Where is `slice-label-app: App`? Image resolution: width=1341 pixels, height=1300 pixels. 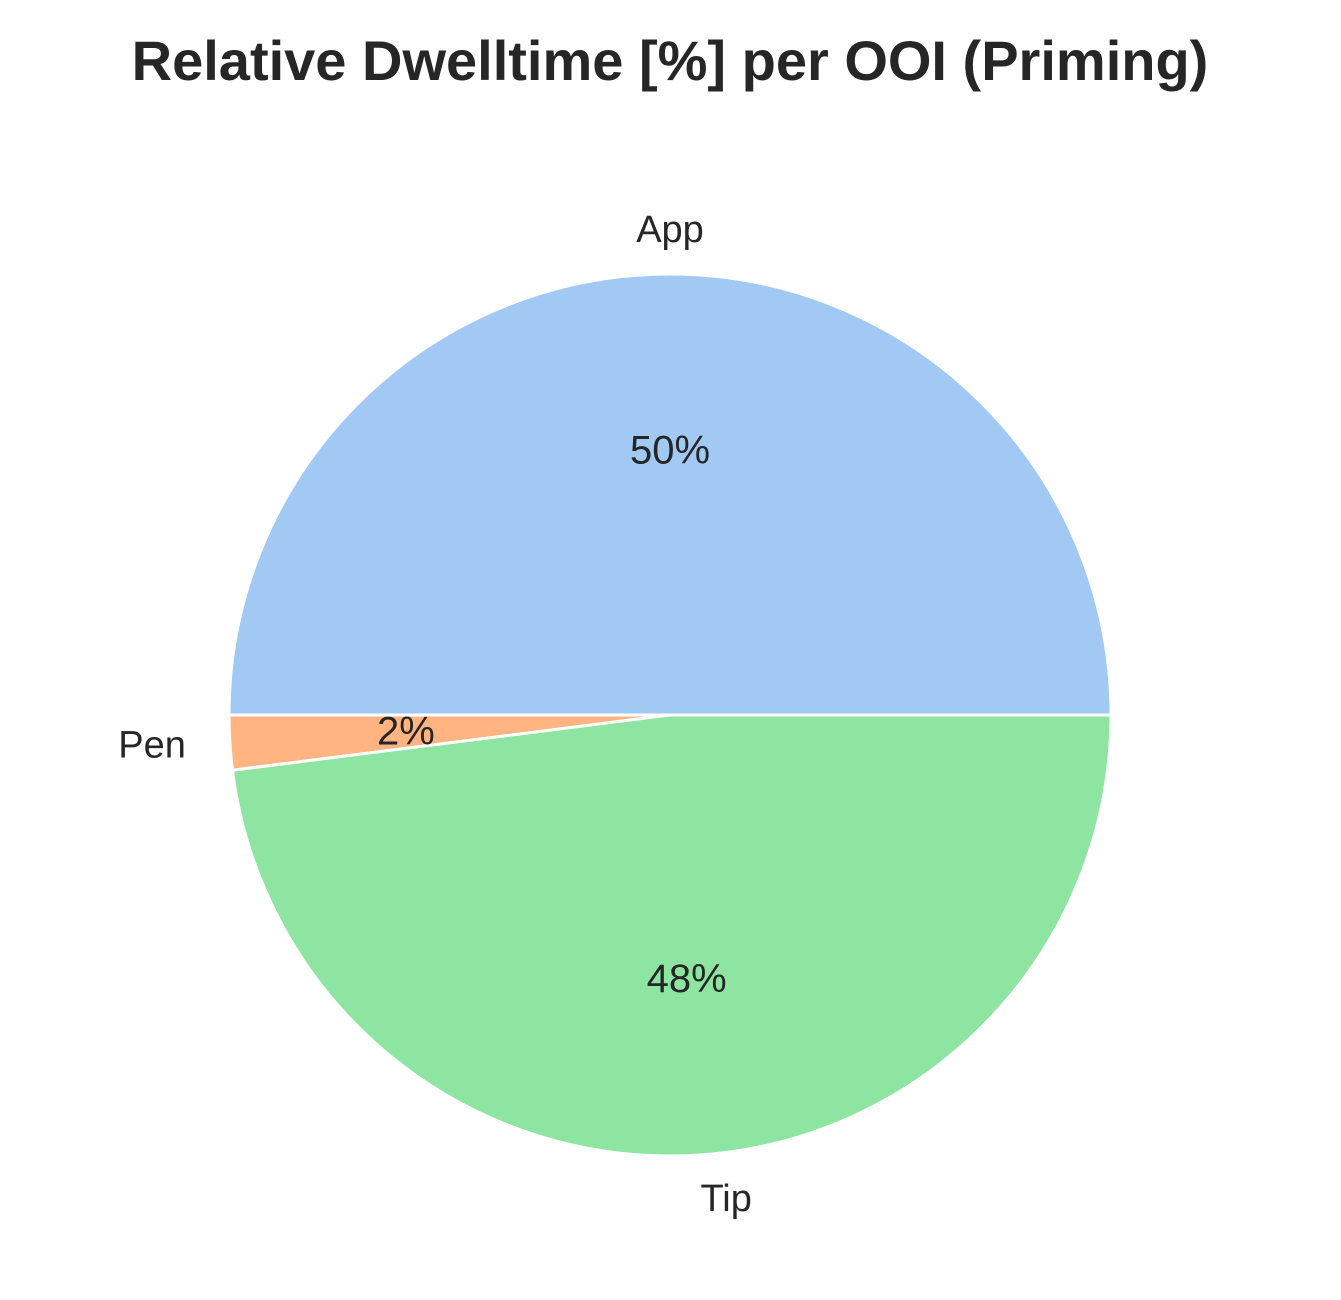
slice-label-app: App is located at coordinates (670, 230).